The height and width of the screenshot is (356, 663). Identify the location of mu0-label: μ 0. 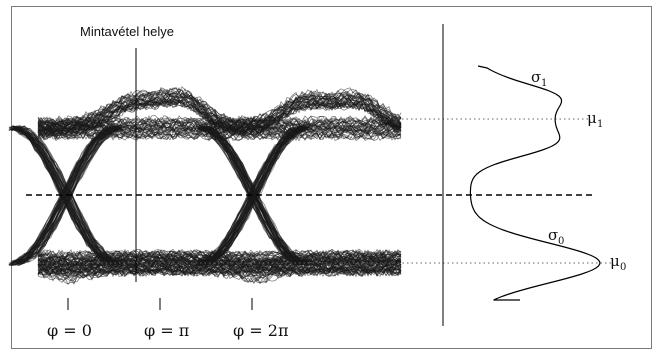
(618, 262).